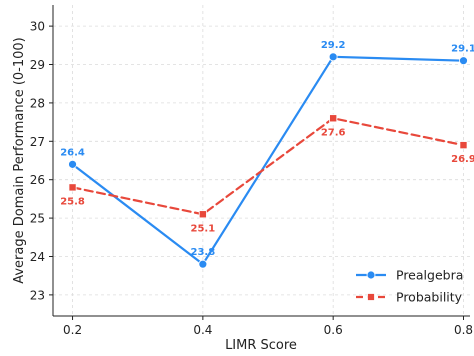 The height and width of the screenshot is (356, 474). Describe the element at coordinates (333, 330) in the screenshot. I see `x-tick-label: 0.6` at that location.